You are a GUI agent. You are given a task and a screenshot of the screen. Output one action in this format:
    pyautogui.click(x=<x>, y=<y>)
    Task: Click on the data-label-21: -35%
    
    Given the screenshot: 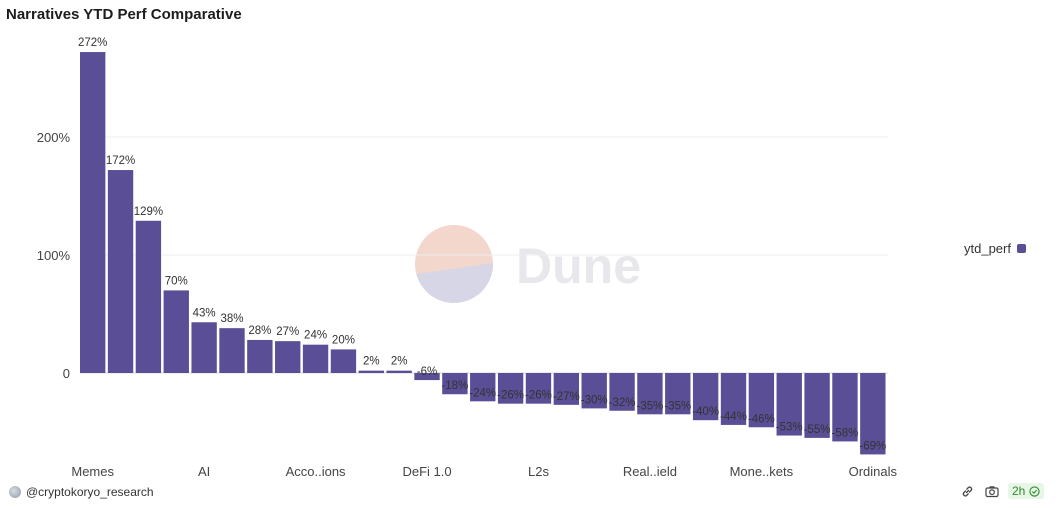 What is the action you would take?
    pyautogui.click(x=677, y=406)
    